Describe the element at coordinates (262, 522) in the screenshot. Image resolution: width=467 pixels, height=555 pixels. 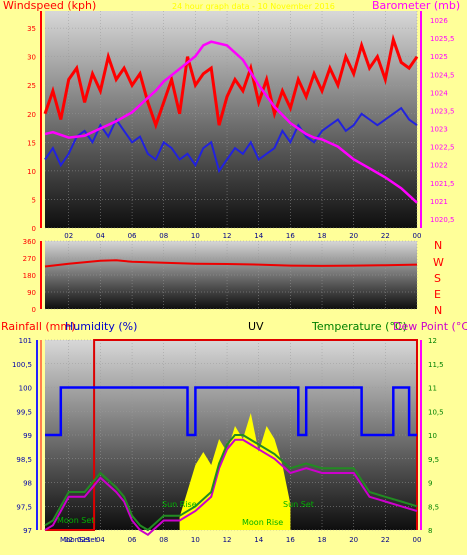
I see `moonrise-label: Moon Rise` at that location.